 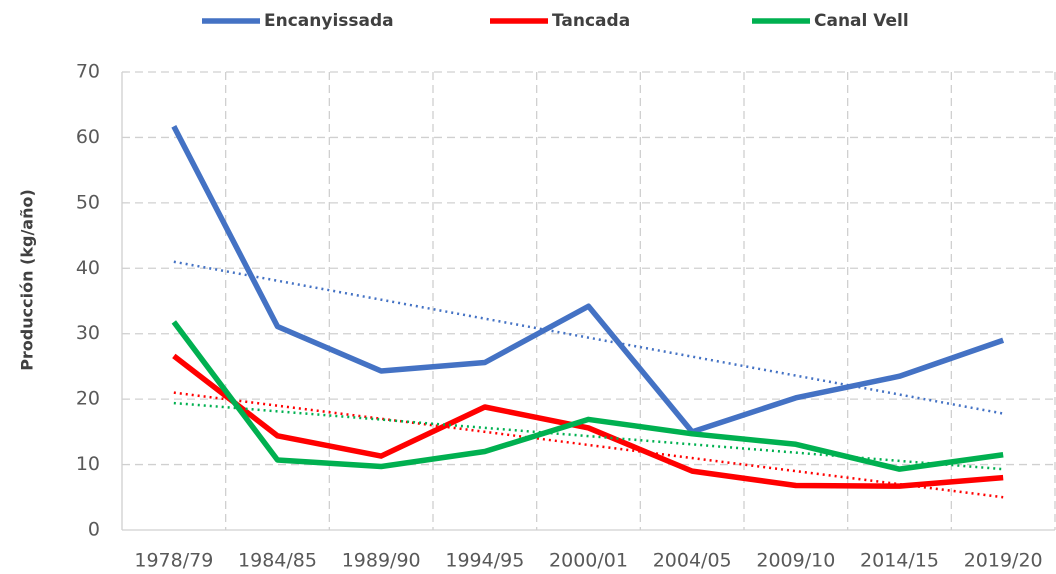 What do you see at coordinates (94, 530) in the screenshot?
I see `y-tick-label: 0` at bounding box center [94, 530].